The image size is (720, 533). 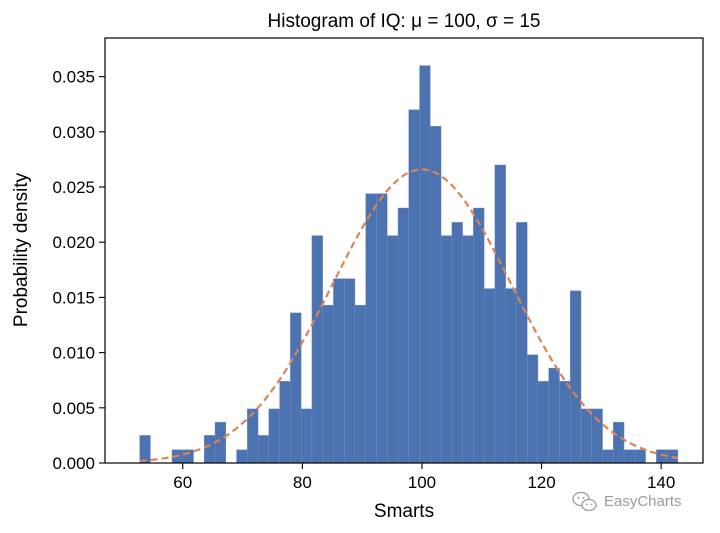 I want to click on y-tick-label: 0.035, so click(x=73, y=77).